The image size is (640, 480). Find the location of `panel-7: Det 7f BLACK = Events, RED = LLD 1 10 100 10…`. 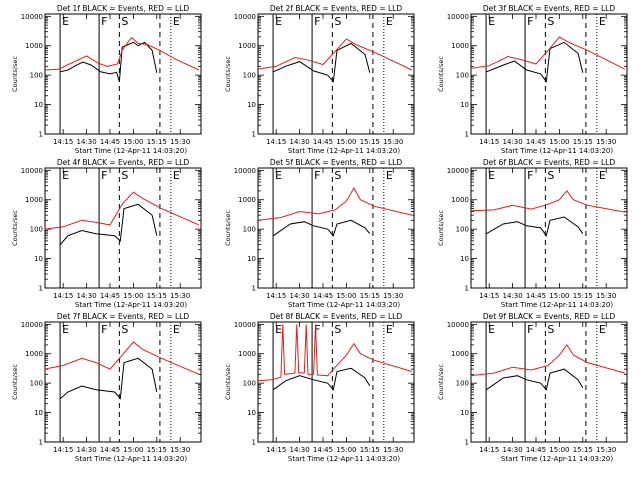

panel-7: Det 7f BLACK = Events, RED = LLD 1 10 100 10… is located at coordinates (106, 387).